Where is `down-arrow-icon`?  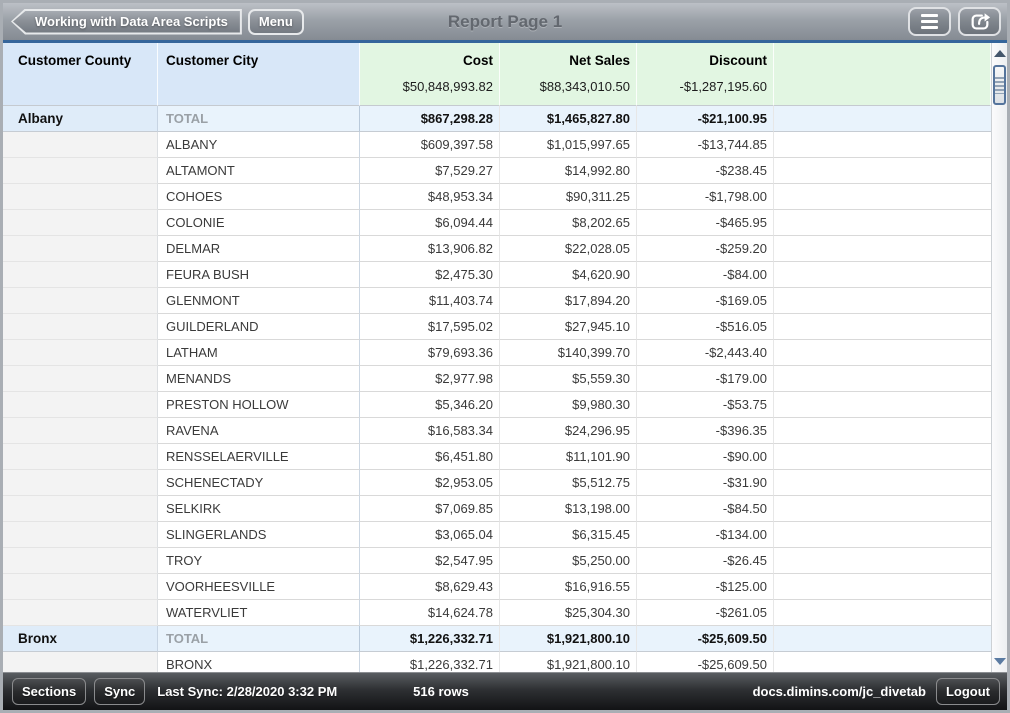
down-arrow-icon is located at coordinates (999, 661).